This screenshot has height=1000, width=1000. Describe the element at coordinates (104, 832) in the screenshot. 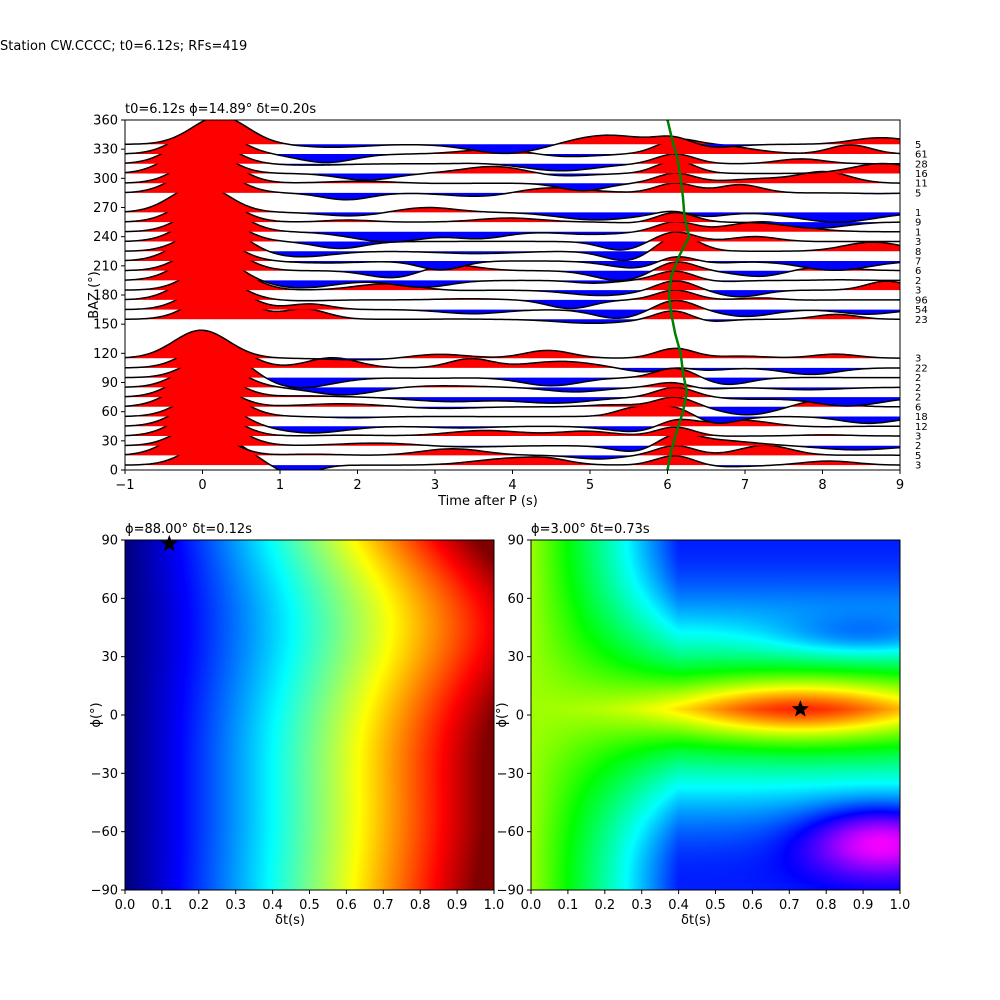

I see `y-tick-label: −60` at that location.